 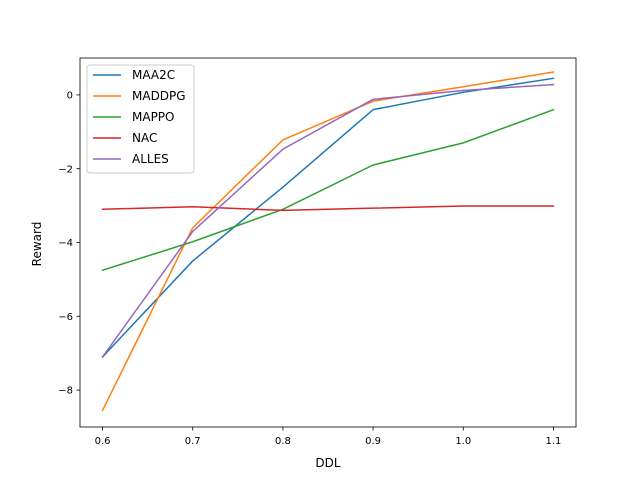 I want to click on x-tick-label: 0.9, so click(x=373, y=441).